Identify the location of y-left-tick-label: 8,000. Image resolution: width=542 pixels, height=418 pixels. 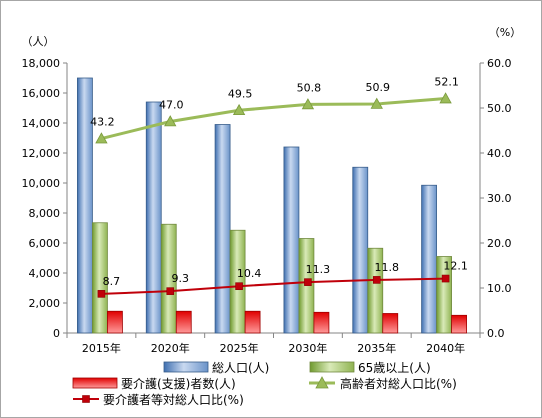
(45, 213).